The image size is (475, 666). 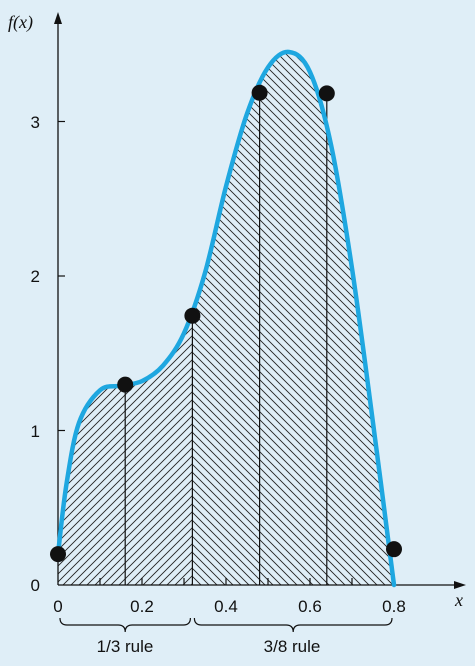 What do you see at coordinates (35, 585) in the screenshot?
I see `y-tick-label: 0` at bounding box center [35, 585].